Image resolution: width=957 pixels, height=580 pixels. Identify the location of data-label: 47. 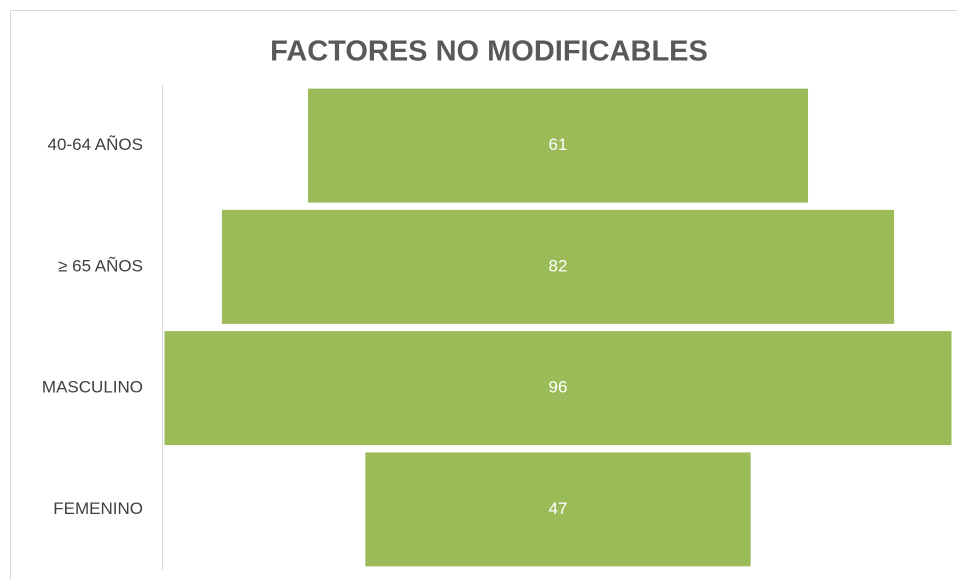
(558, 508).